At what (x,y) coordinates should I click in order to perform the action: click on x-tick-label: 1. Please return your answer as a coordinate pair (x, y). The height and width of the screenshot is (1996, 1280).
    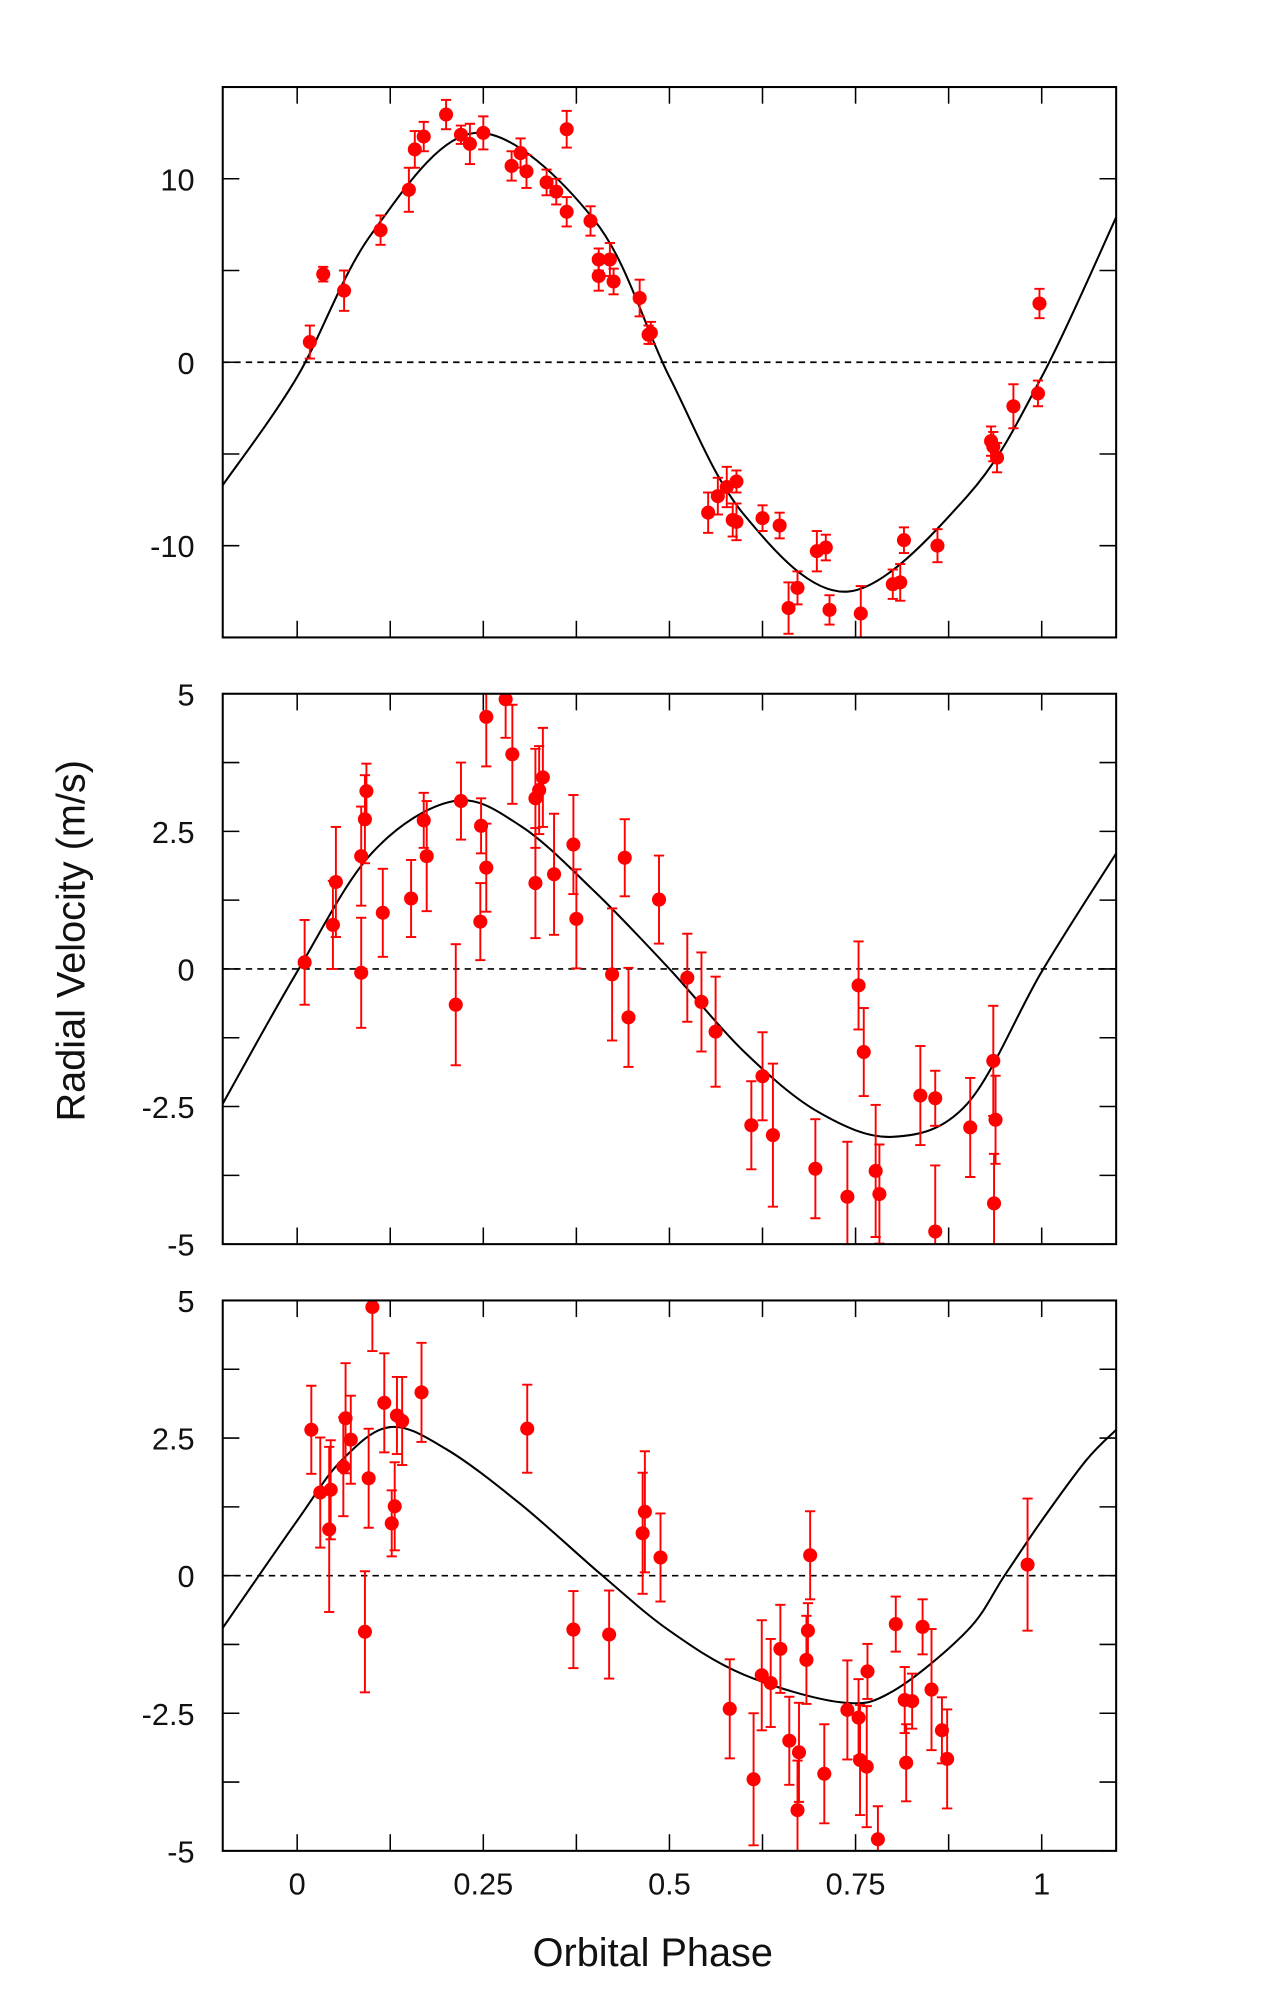
    Looking at the image, I should click on (1041, 1883).